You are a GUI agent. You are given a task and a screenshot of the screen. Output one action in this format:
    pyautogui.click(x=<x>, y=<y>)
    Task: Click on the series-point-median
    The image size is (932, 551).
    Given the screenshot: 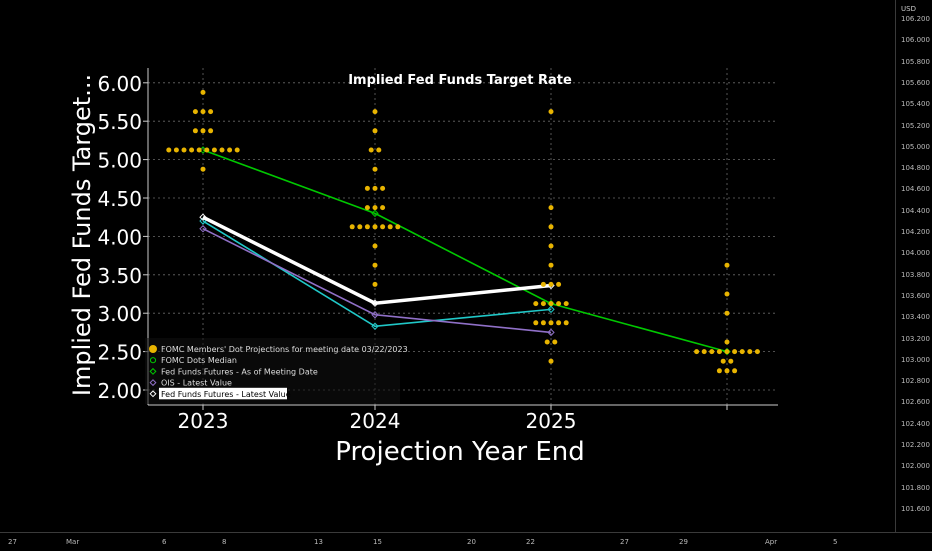 What is the action you would take?
    pyautogui.click(x=375, y=213)
    